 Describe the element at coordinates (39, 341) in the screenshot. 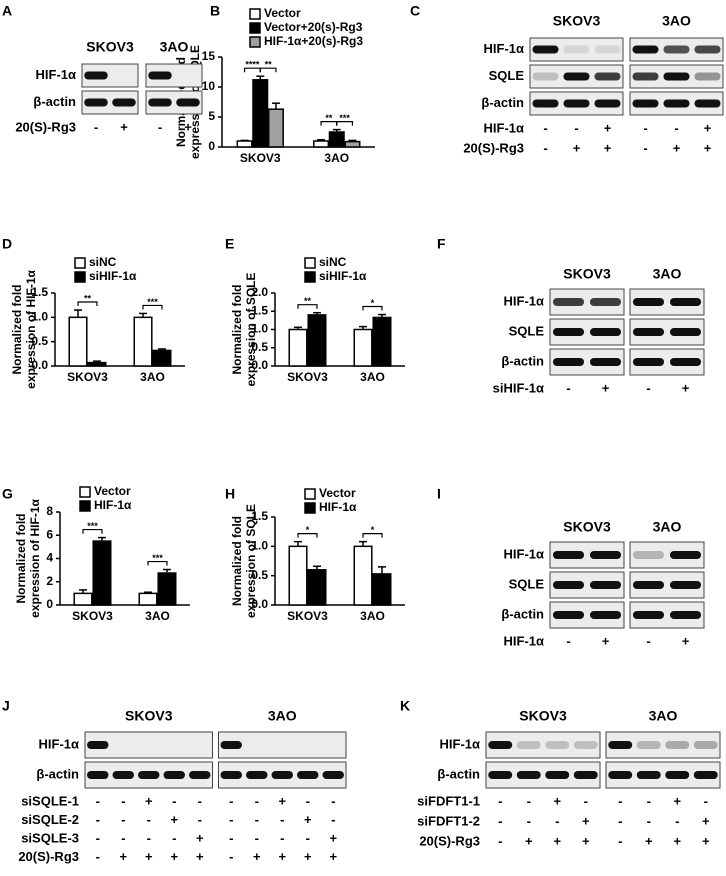

I see `y-tick-label: 0.5` at that location.